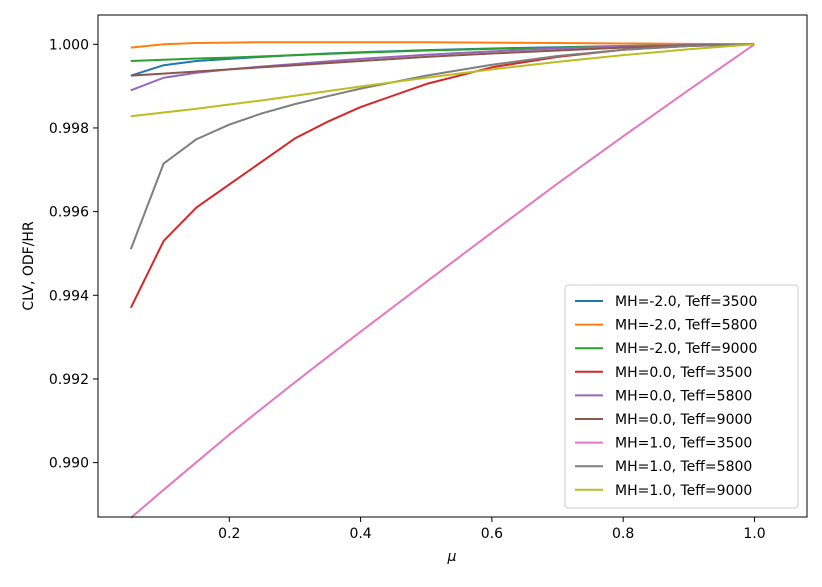 The image size is (822, 587). Describe the element at coordinates (683, 491) in the screenshot. I see `legend-entry: MH=1.0, Teff=9000` at that location.